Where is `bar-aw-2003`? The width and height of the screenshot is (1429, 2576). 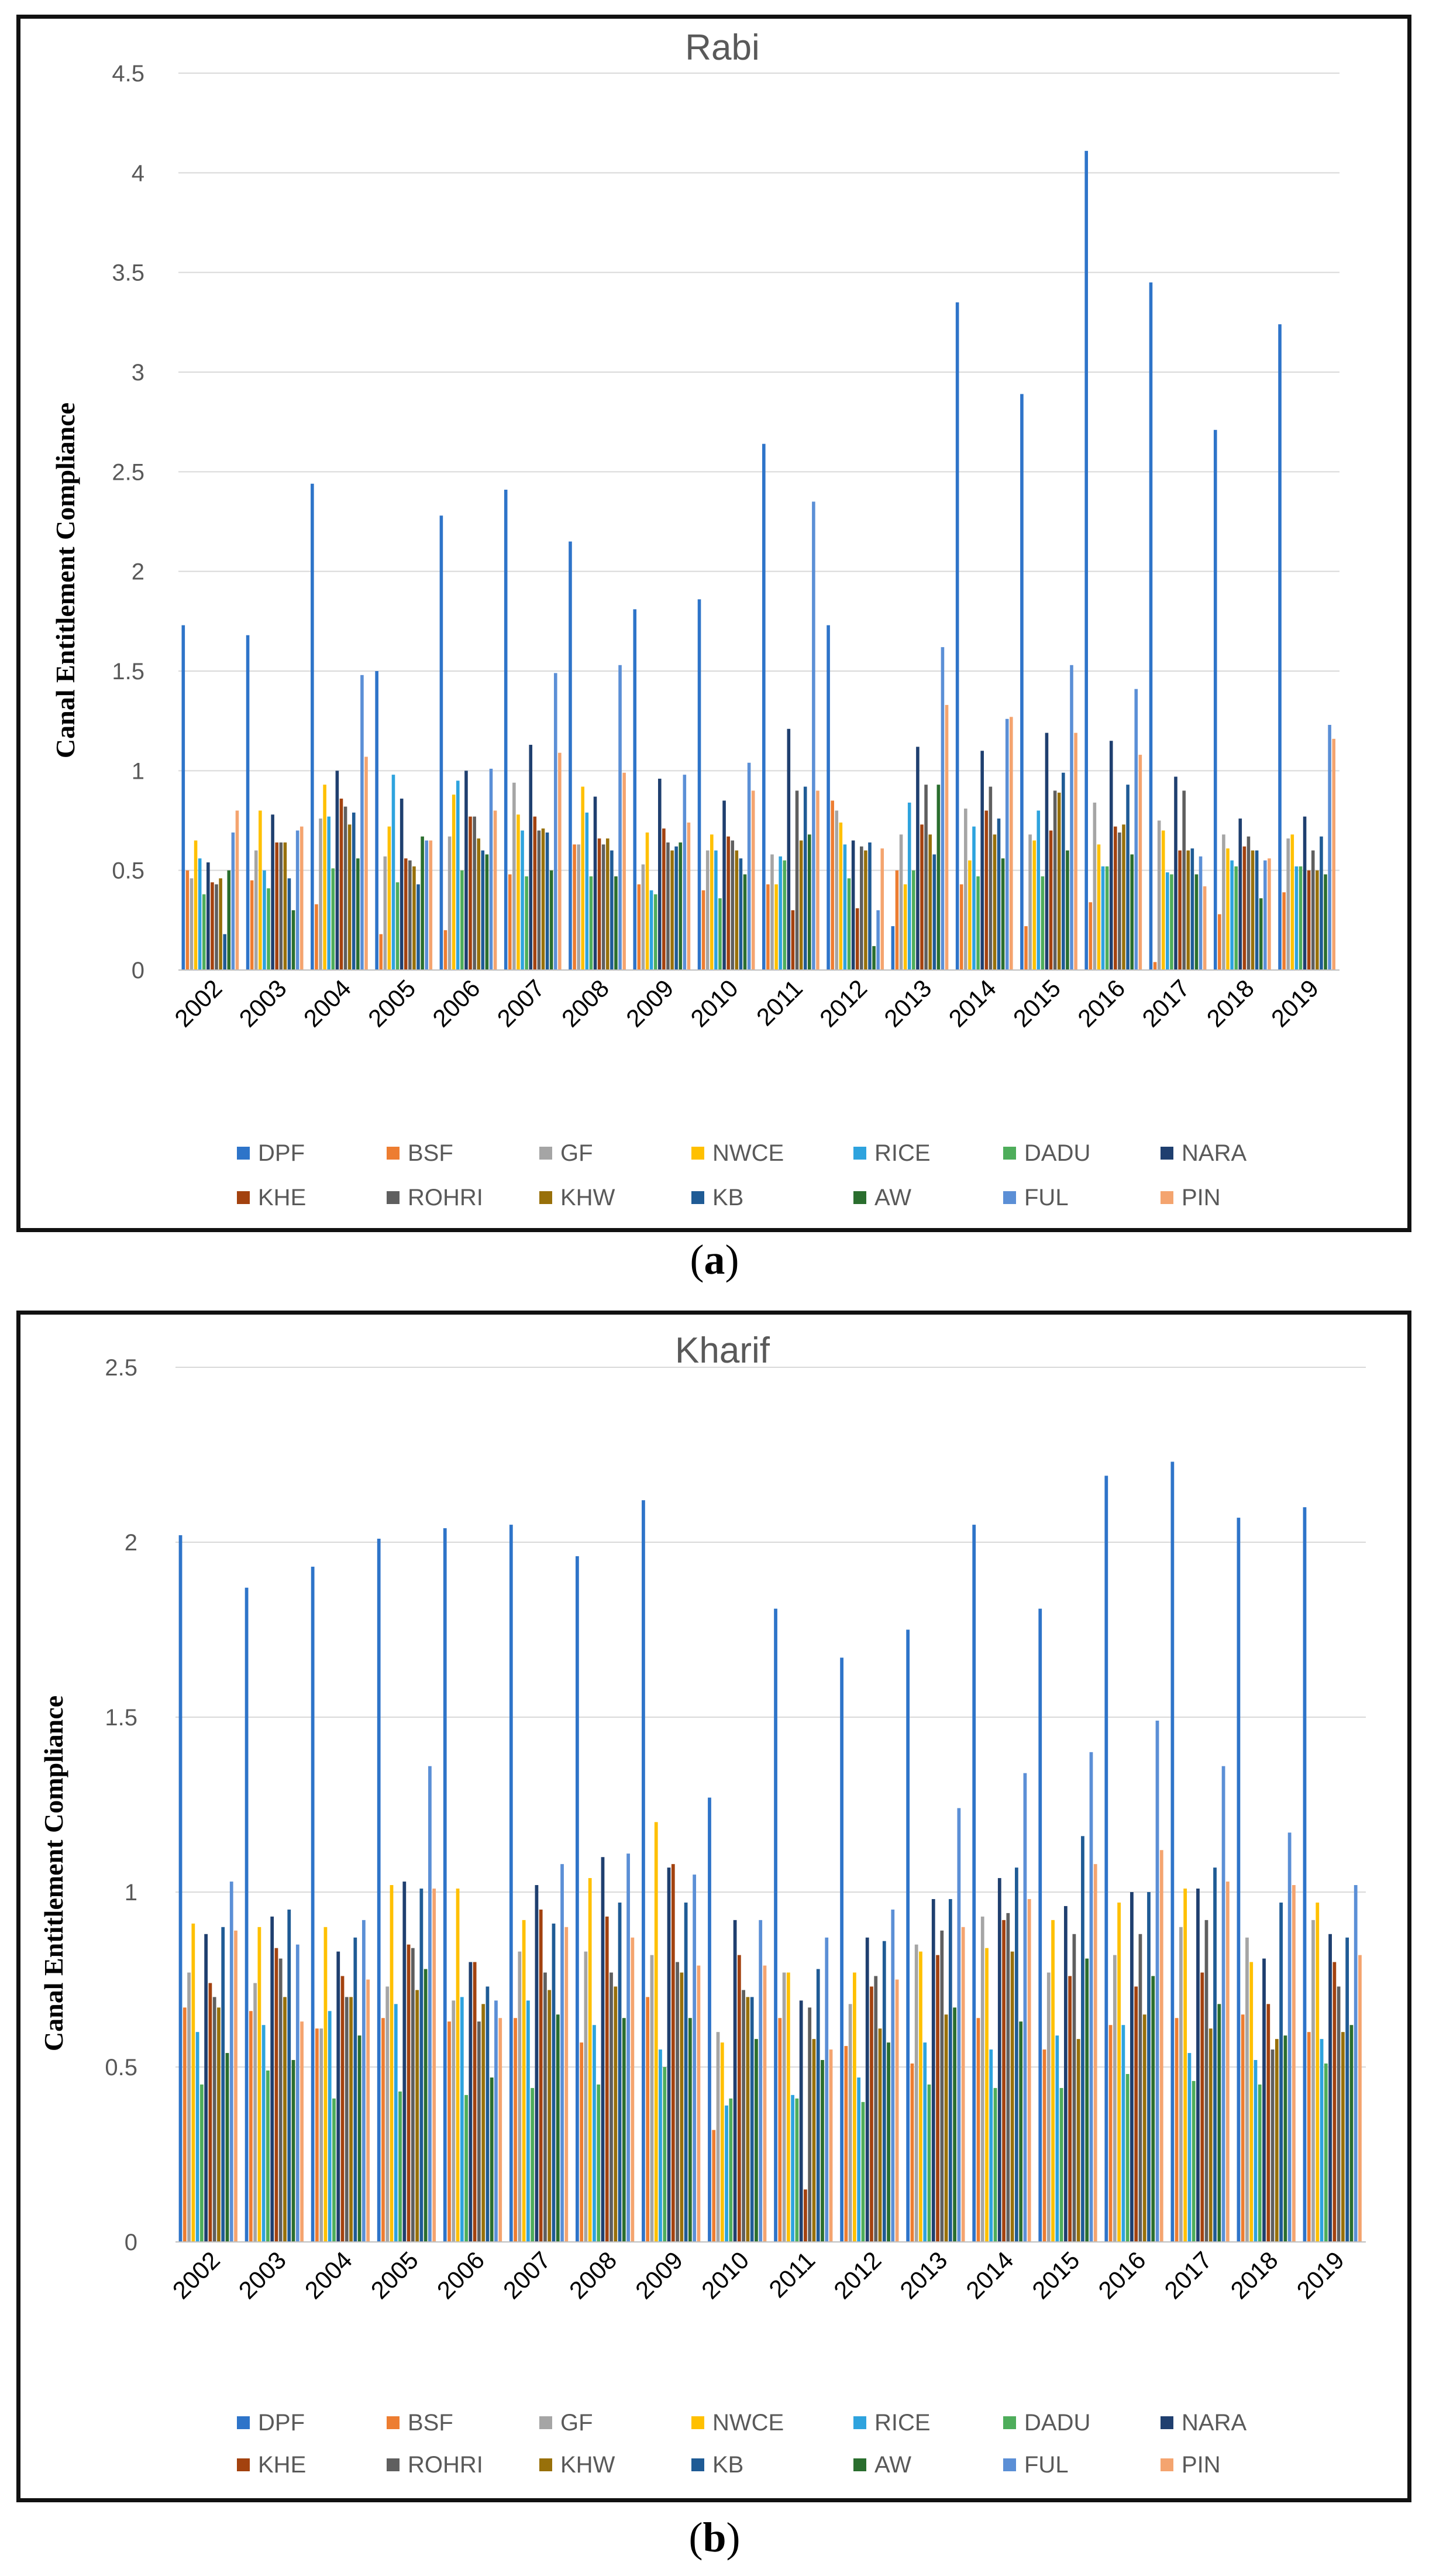
bar-aw-2003 is located at coordinates (293, 940).